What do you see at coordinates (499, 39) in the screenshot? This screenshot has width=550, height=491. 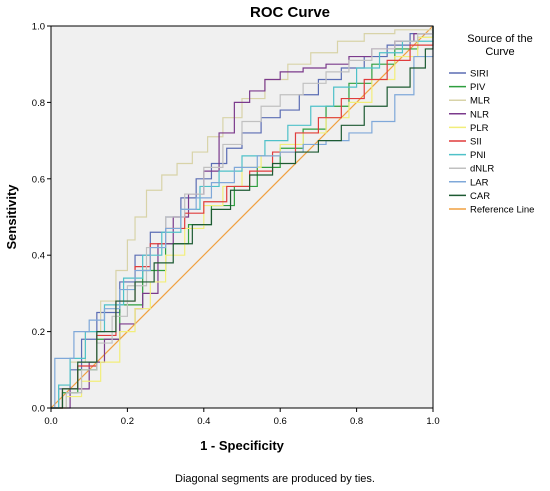 I see `legend-title-line-1: Source of the` at bounding box center [499, 39].